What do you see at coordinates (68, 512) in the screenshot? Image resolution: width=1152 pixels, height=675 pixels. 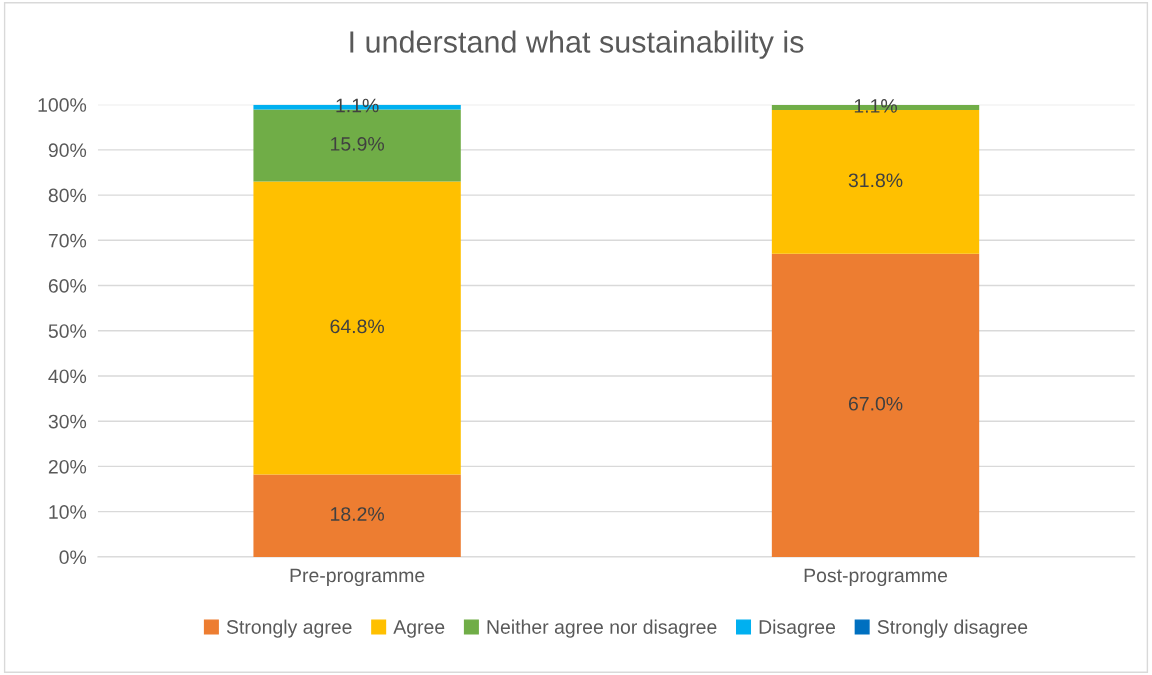 I see `y-tick-label: 10%` at bounding box center [68, 512].